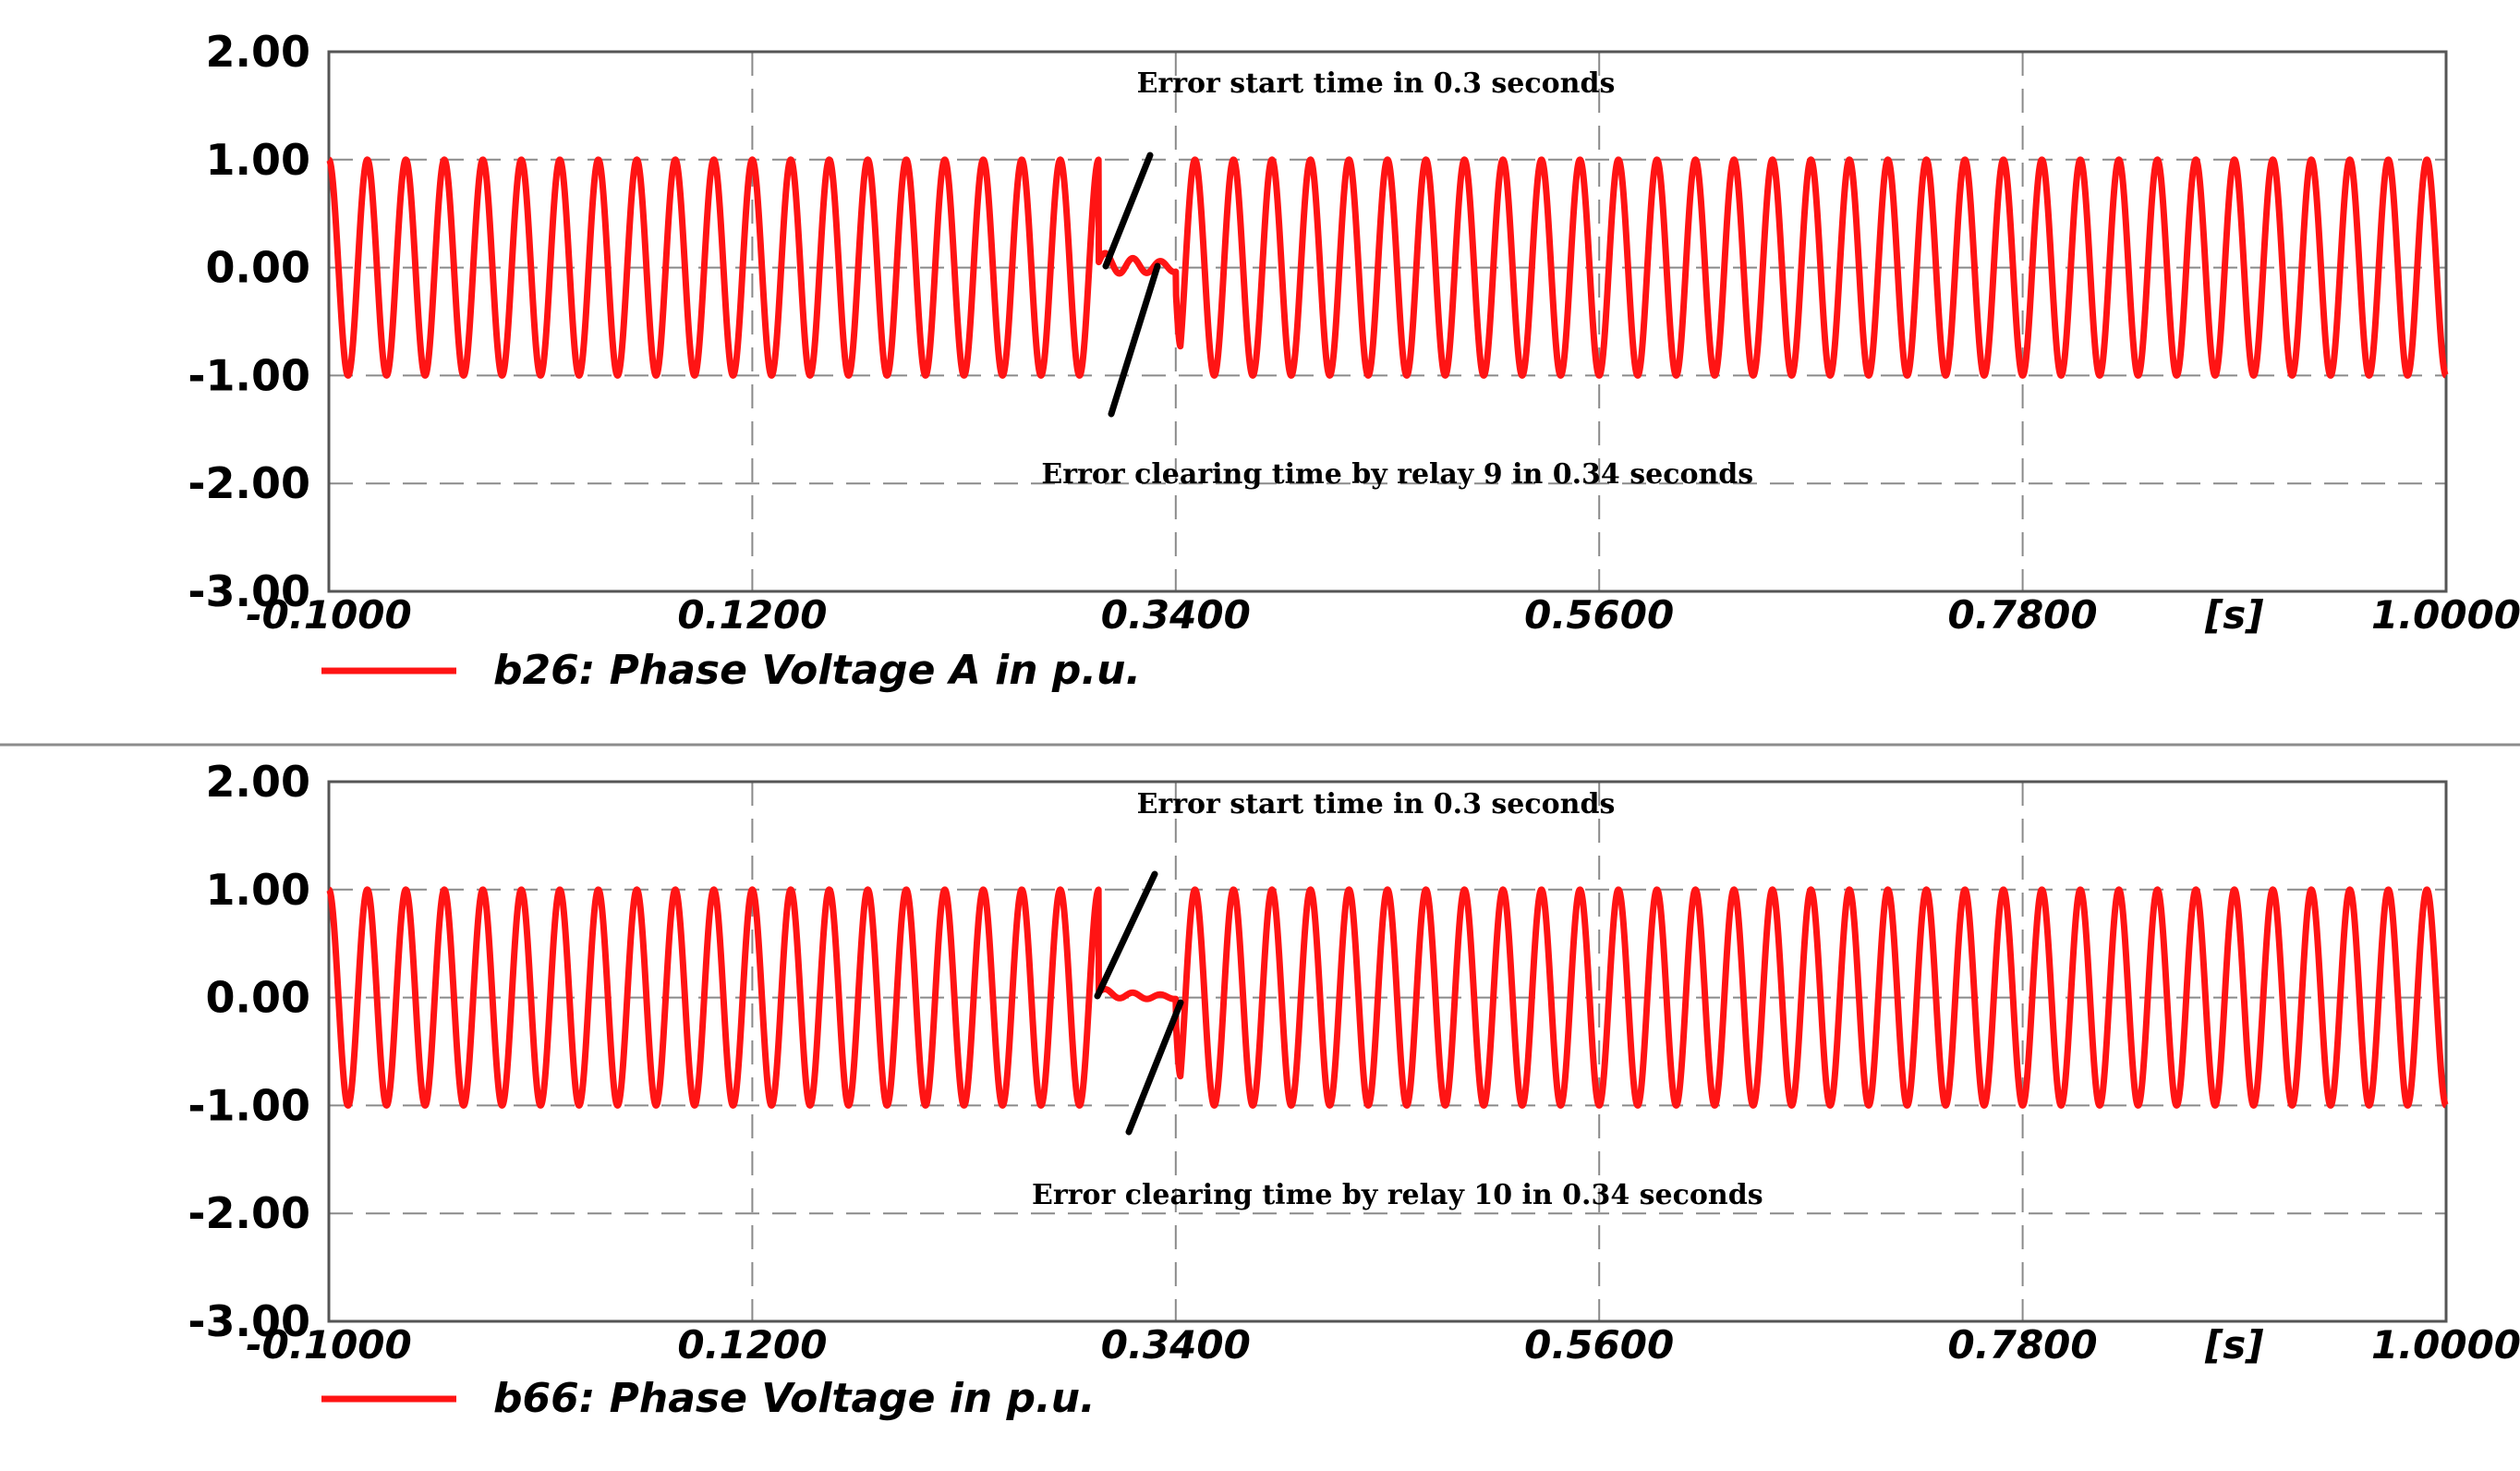  I want to click on legend-label: b26: Phase Voltage A in p.u., so click(817, 670).